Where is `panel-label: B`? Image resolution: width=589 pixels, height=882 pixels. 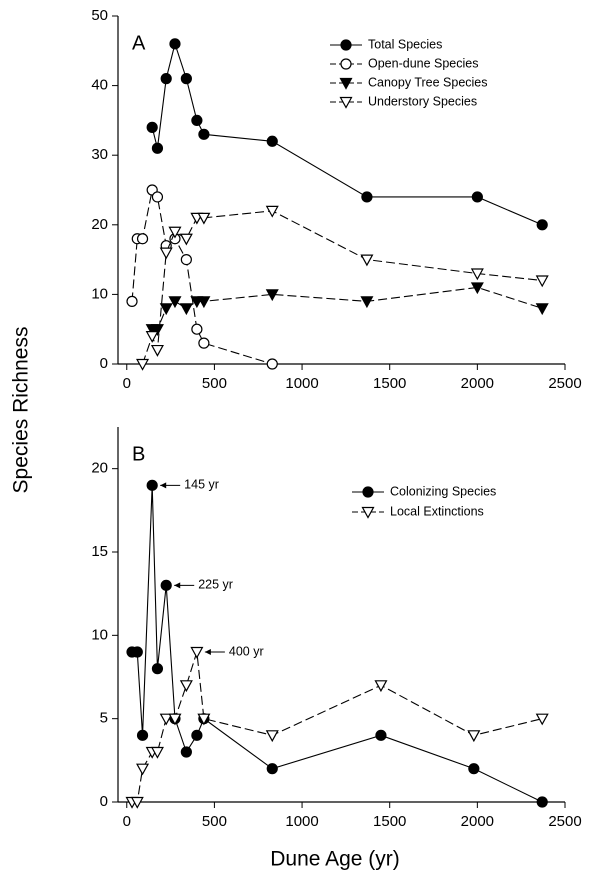
panel-label: B is located at coordinates (138, 454).